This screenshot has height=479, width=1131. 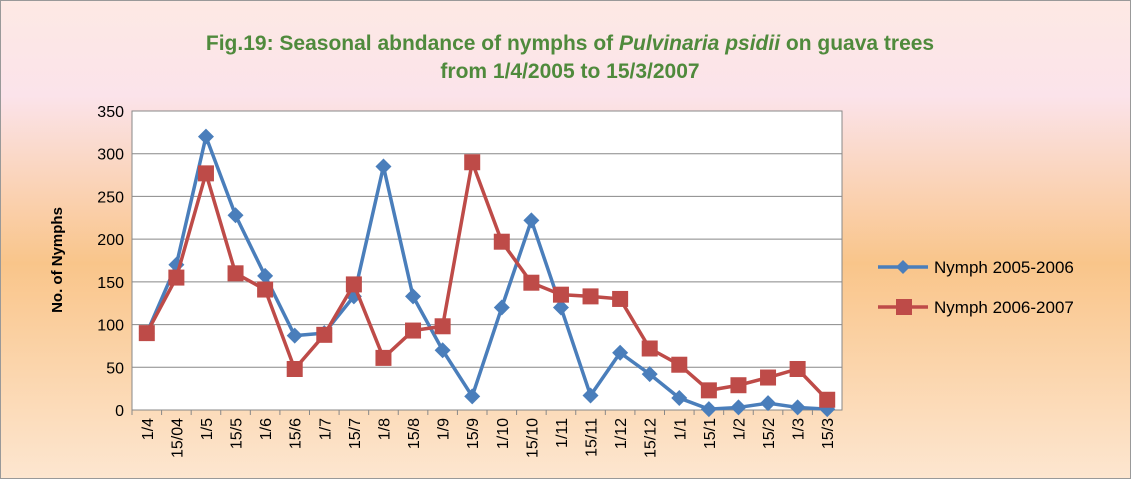 I want to click on x-tick-label: 15/6, so click(x=296, y=433).